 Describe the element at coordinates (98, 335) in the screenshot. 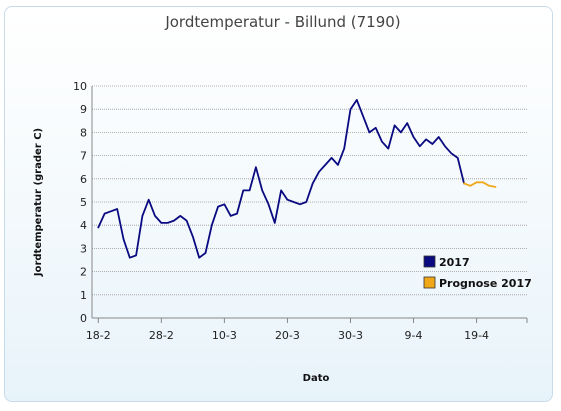

I see `x-tick-label: 18-2` at that location.